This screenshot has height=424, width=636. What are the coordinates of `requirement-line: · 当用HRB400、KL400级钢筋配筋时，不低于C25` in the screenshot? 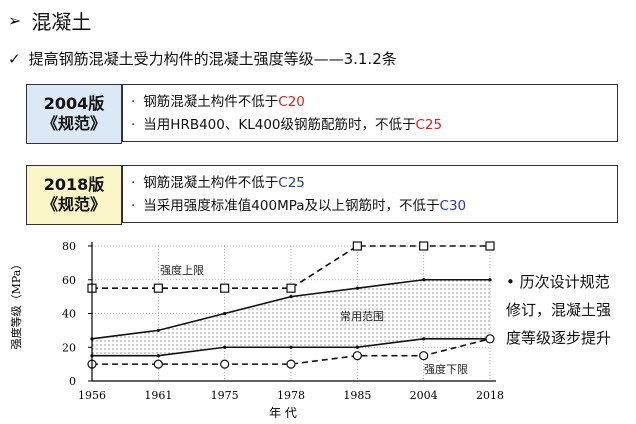 It's located at (370, 125).